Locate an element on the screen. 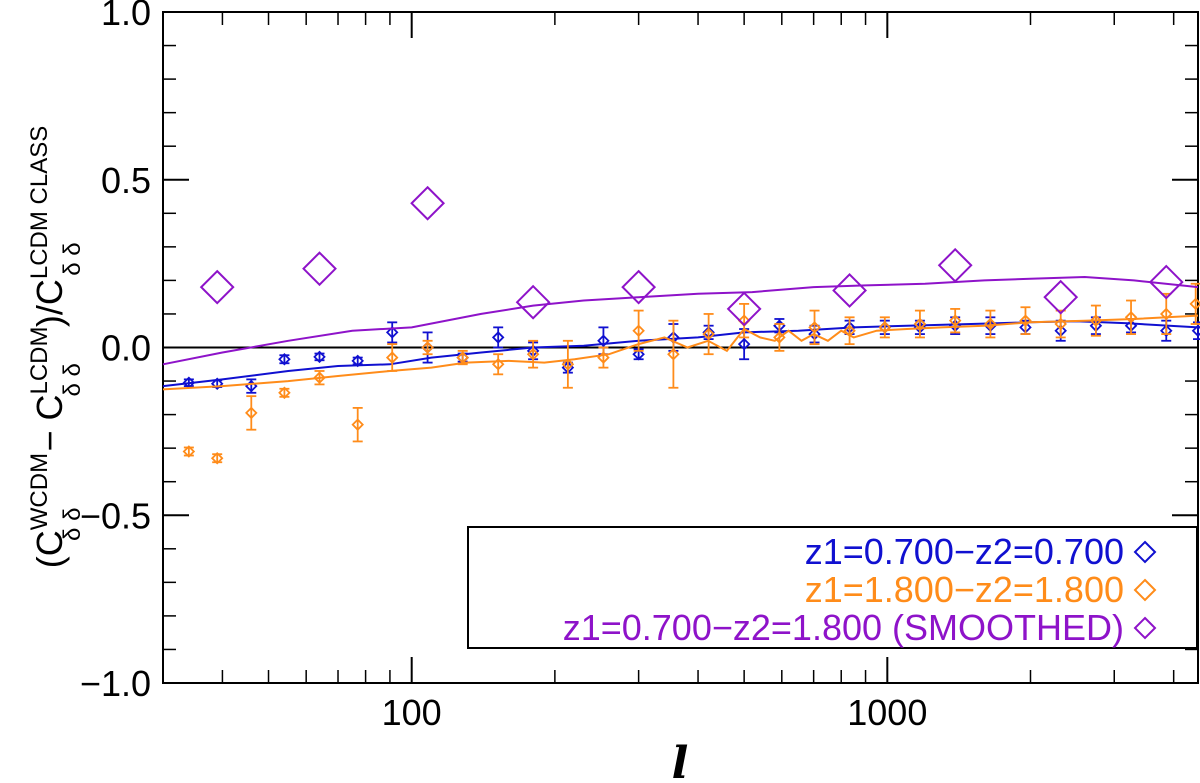 The width and height of the screenshot is (1200, 783). x-tick-label: 100 is located at coordinates (412, 712).